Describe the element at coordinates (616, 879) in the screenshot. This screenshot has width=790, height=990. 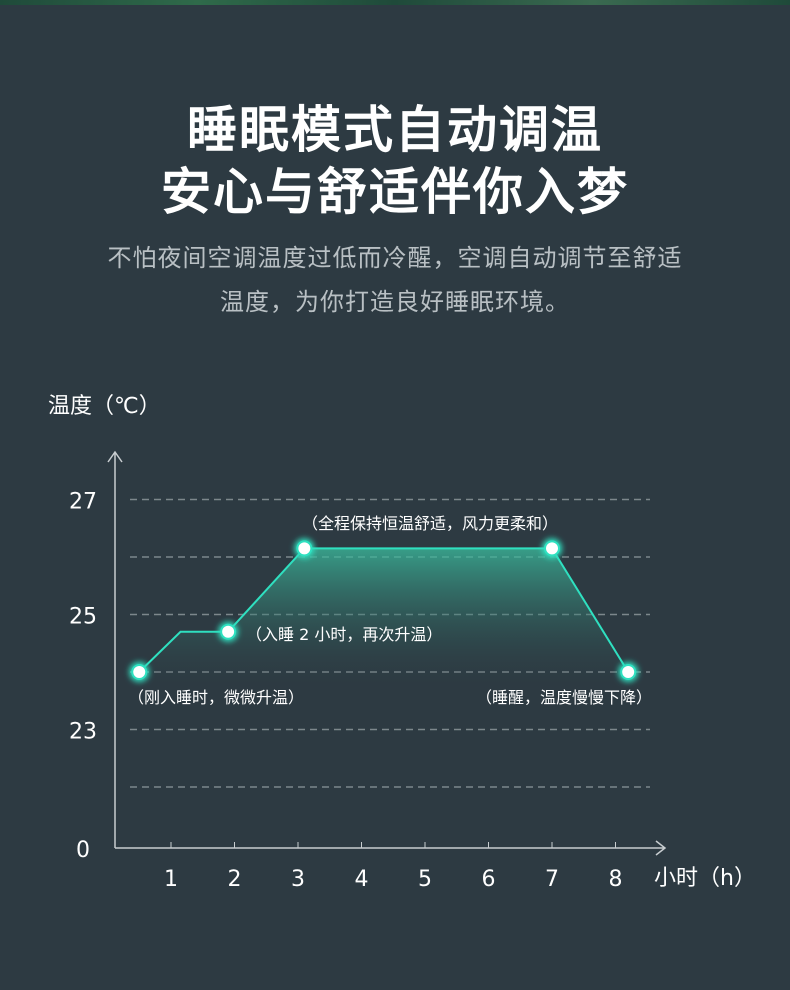
I see `x-tick-label: 8` at that location.